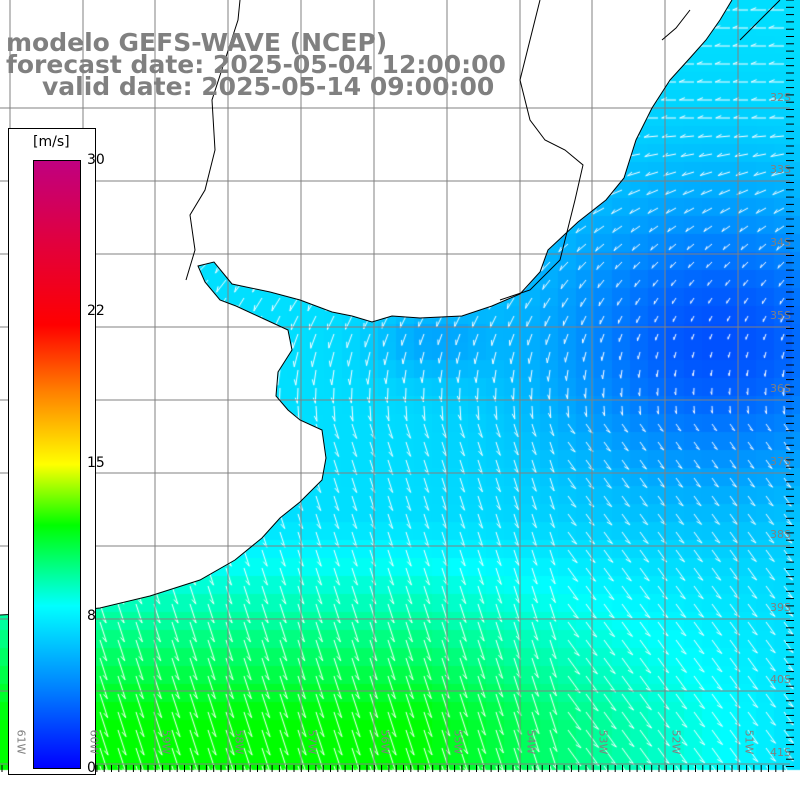 This screenshot has width=800, height=800. Describe the element at coordinates (780, 752) in the screenshot. I see `latitude-label: 41S` at that location.